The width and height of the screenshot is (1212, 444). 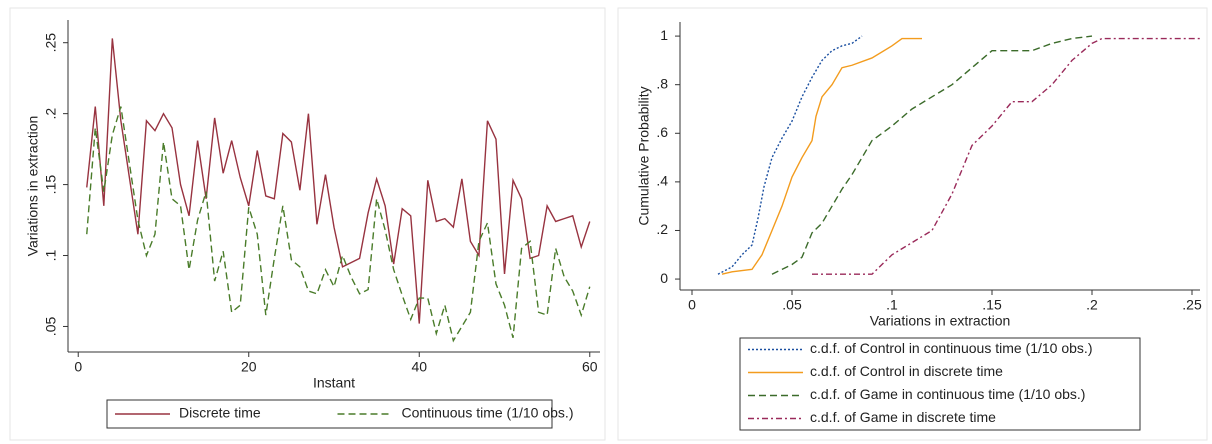 What do you see at coordinates (220, 413) in the screenshot?
I see `legend-label: Discrete time` at bounding box center [220, 413].